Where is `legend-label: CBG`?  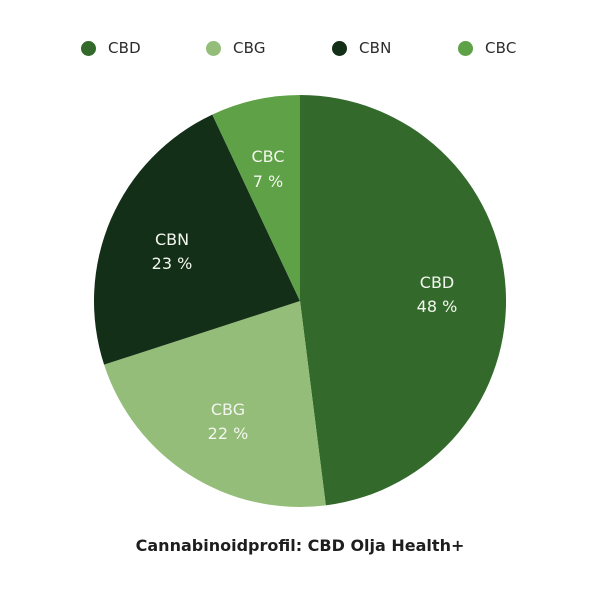
legend-label: CBG is located at coordinates (249, 48).